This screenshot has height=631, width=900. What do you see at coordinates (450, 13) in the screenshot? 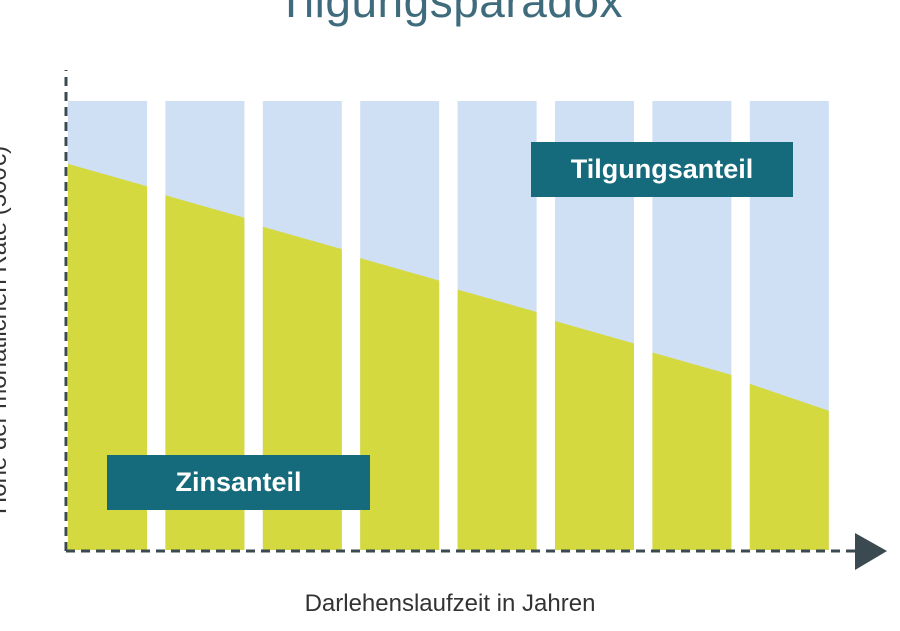
I see `chart-title: Tilgungsparadox` at bounding box center [450, 13].